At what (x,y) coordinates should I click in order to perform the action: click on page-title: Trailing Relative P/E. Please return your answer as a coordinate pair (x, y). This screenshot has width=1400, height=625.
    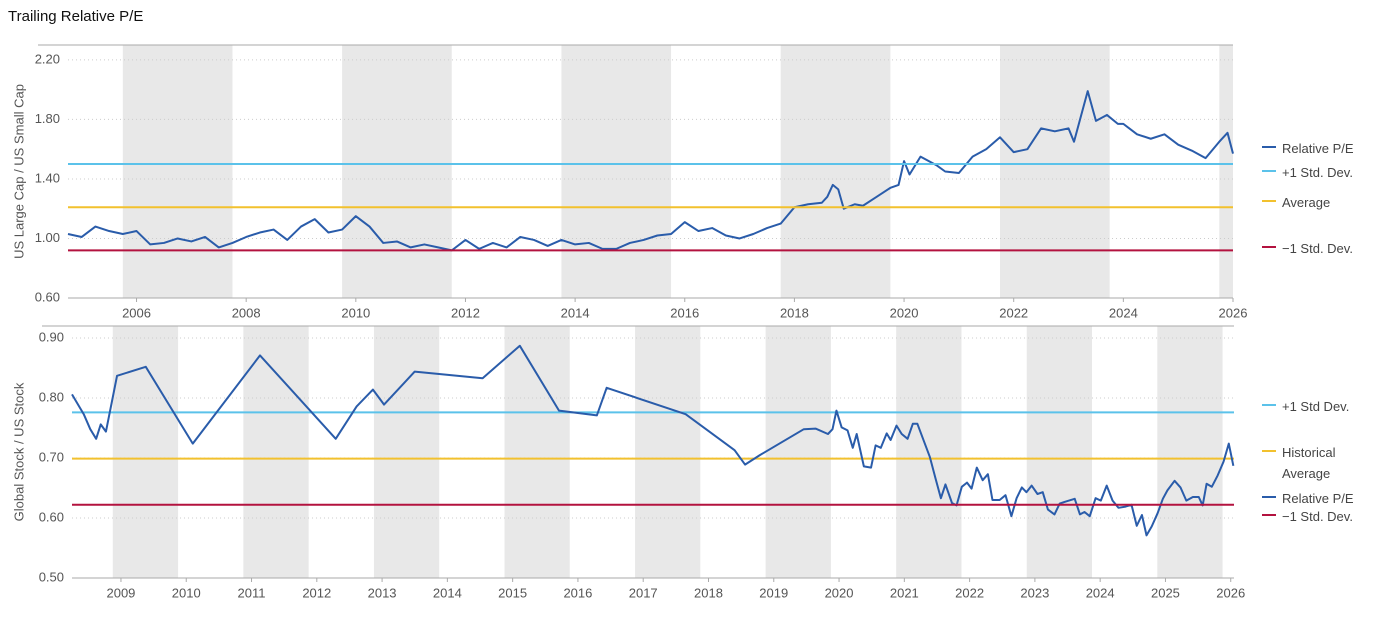
    Looking at the image, I should click on (76, 16).